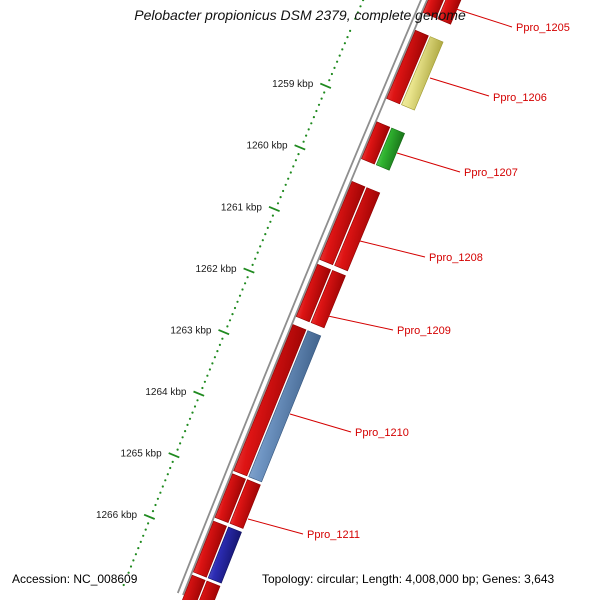 The height and width of the screenshot is (600, 600). Describe the element at coordinates (520, 98) in the screenshot. I see `gene-label-Ppro_1206: Ppro_1206` at that location.